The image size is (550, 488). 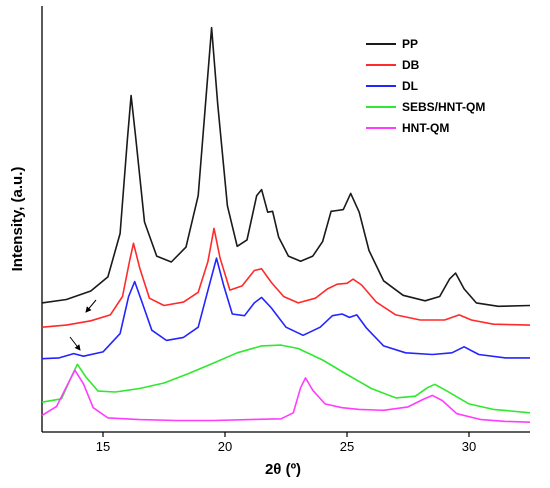 What do you see at coordinates (286, 443) in the screenshot?
I see `x-ticks: 15 20 25 30` at bounding box center [286, 443].